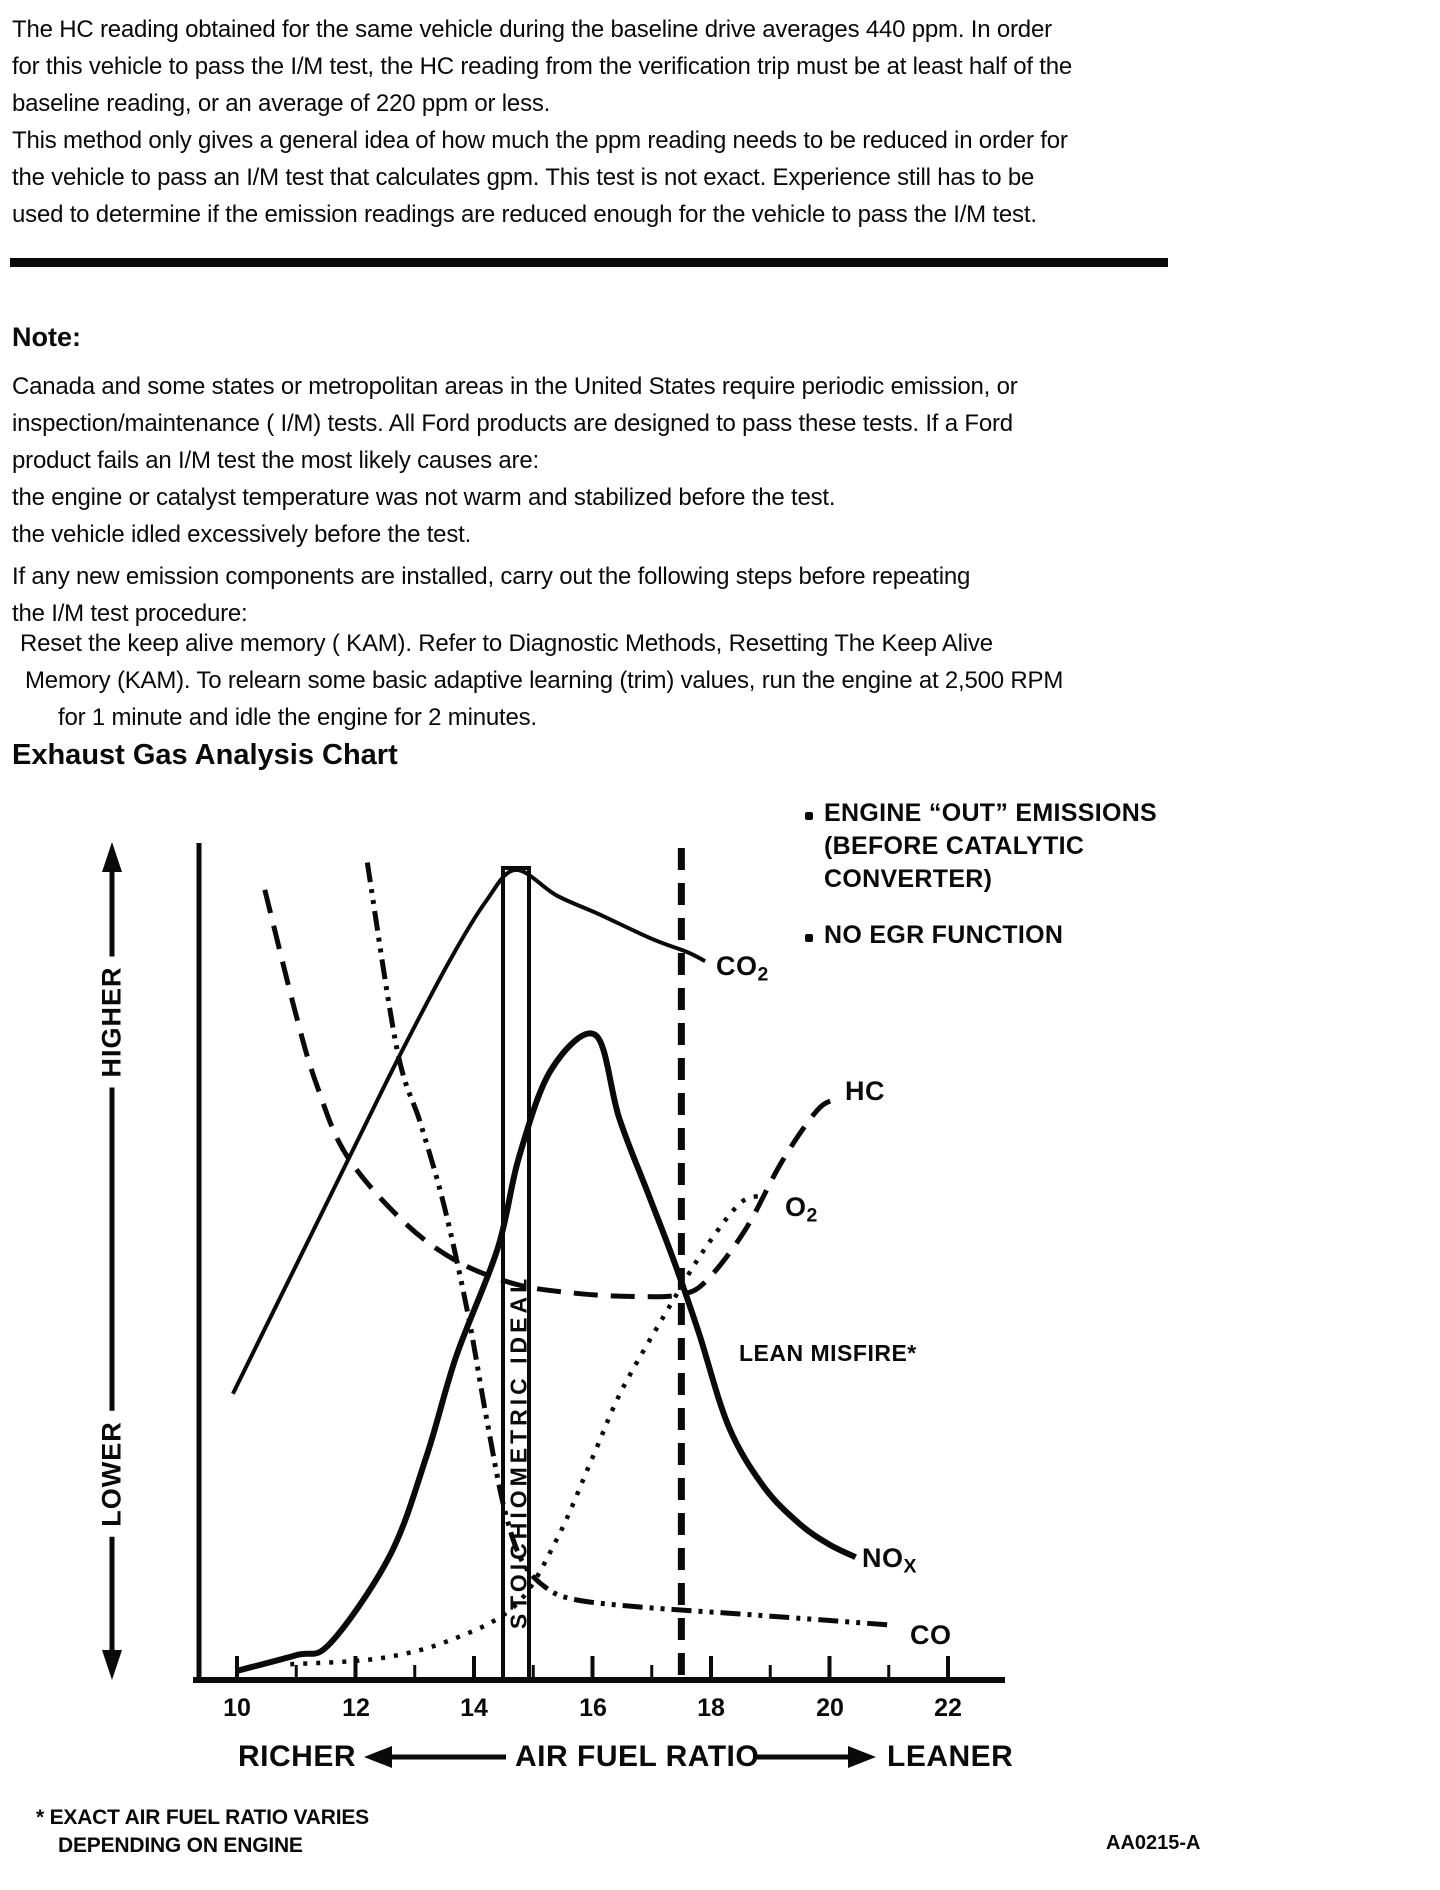 Image resolution: width=1440 pixels, height=1890 pixels. Describe the element at coordinates (474, 1708) in the screenshot. I see `x-tick-label: 14` at that location.